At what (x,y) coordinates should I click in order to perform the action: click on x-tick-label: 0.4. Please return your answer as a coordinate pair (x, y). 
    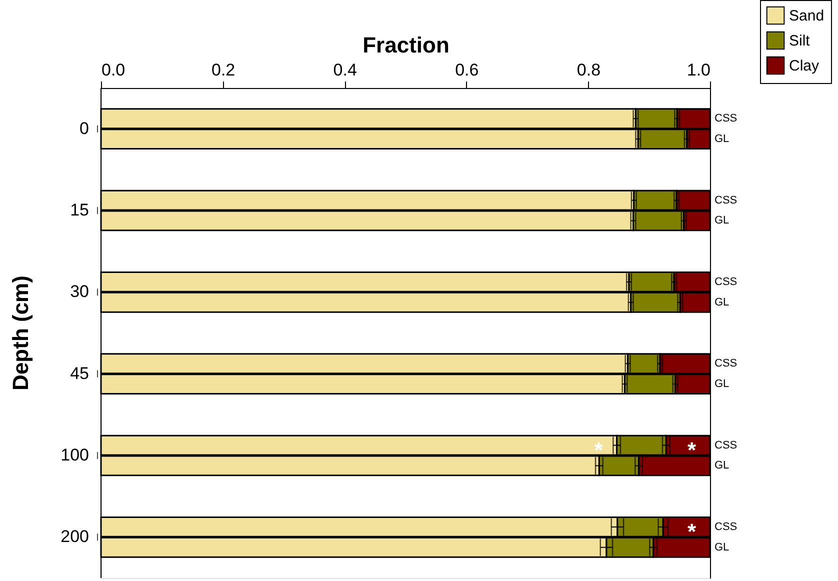
    Looking at the image, I should click on (345, 70).